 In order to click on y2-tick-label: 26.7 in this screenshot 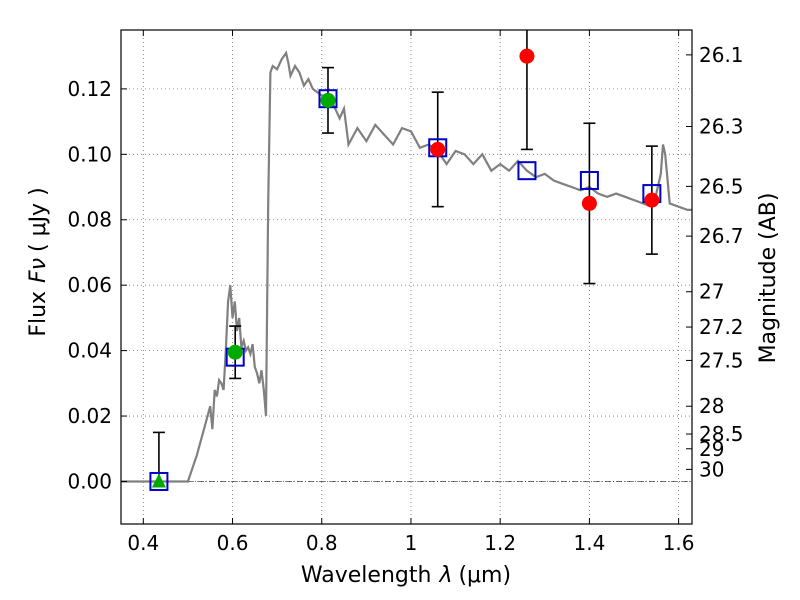, I will do `click(721, 236)`.